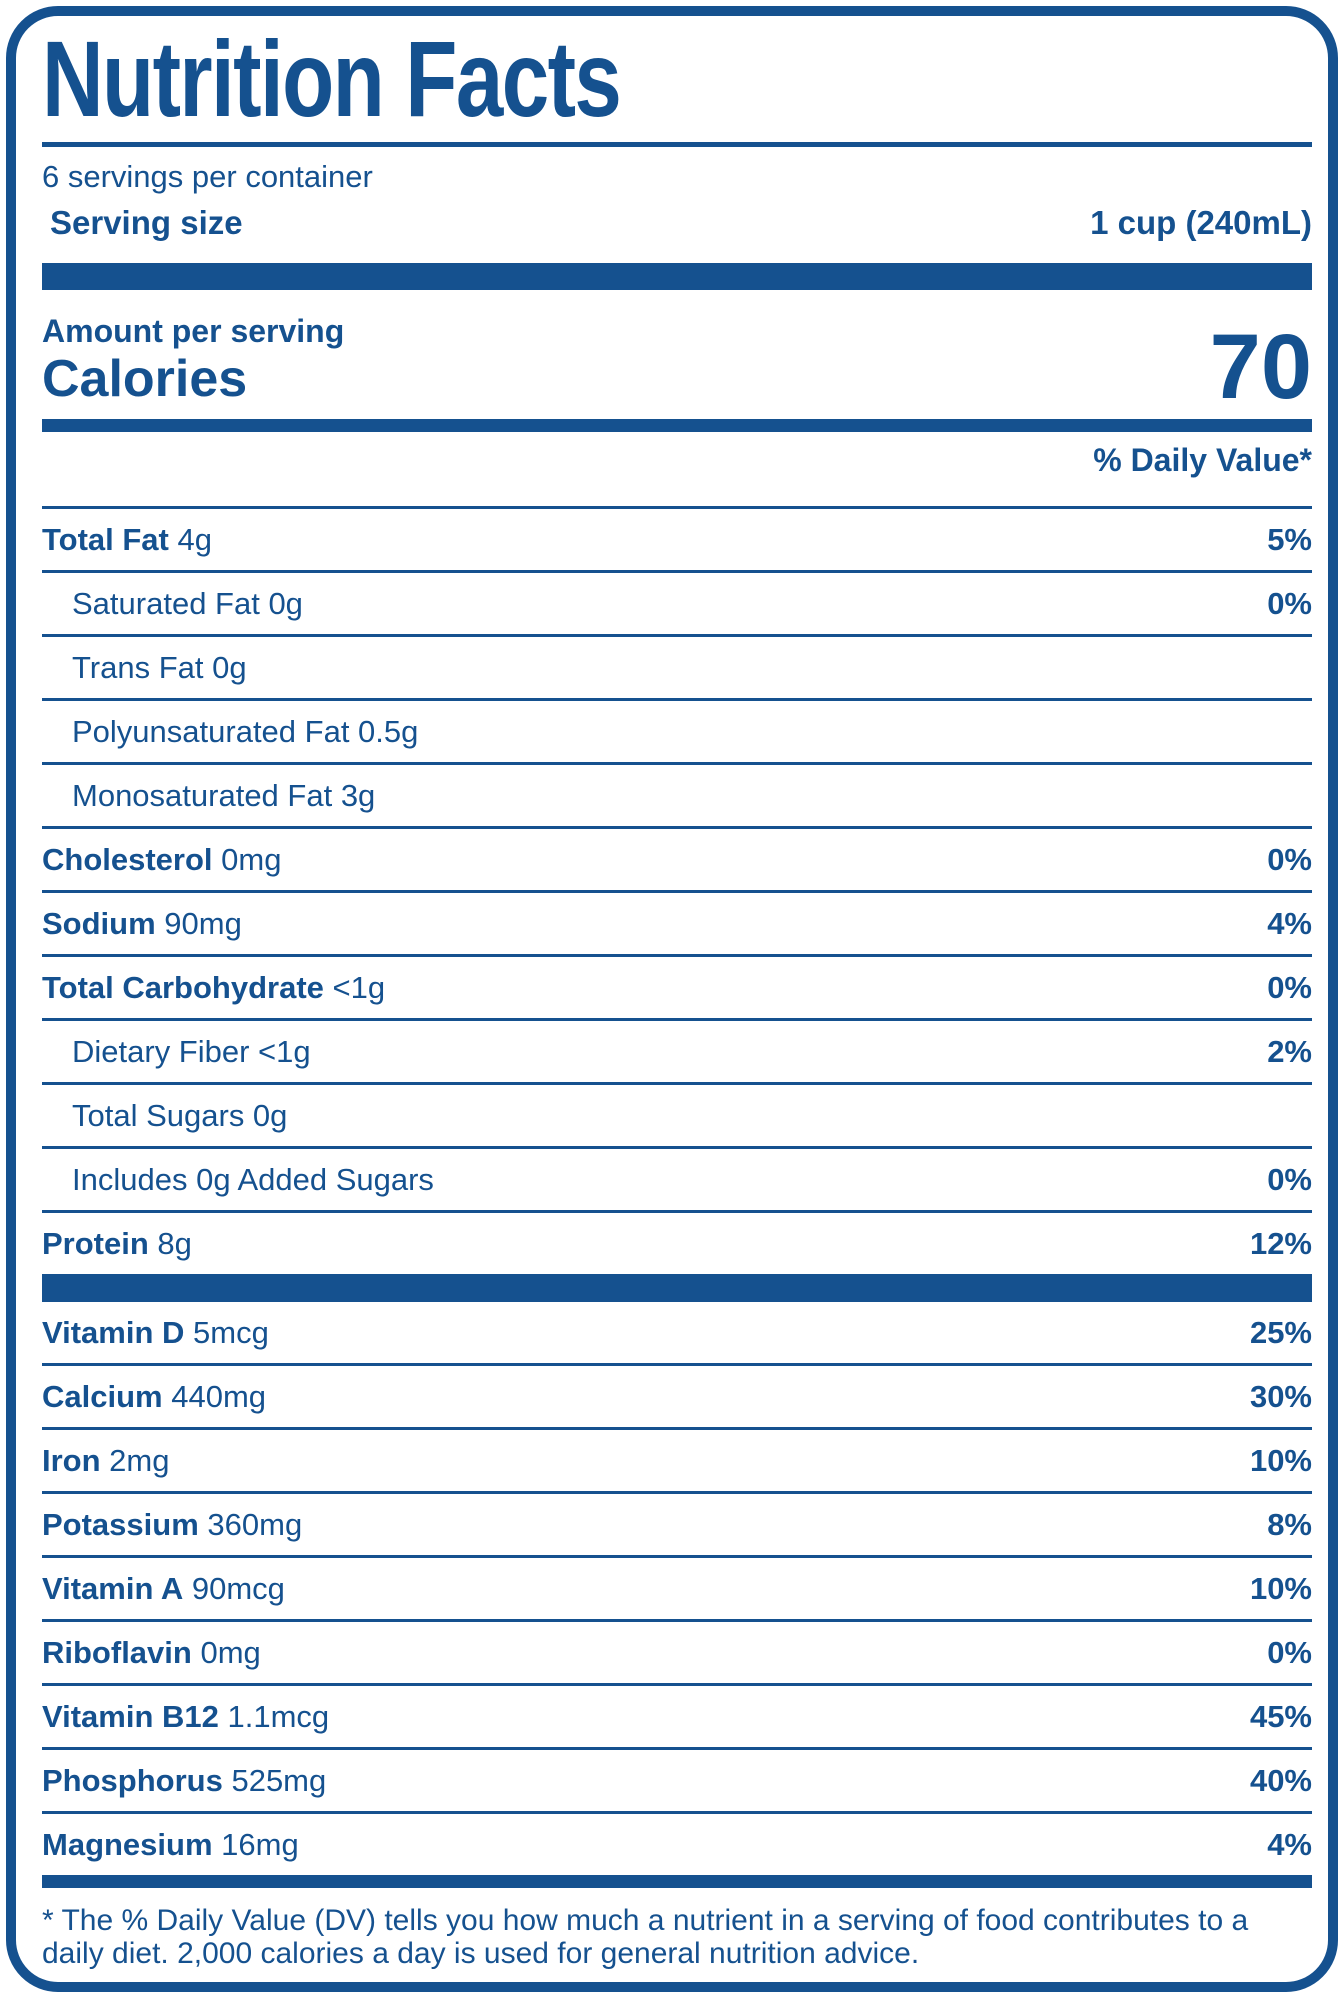  Describe the element at coordinates (677, 144) in the screenshot. I see `title-divider` at that location.